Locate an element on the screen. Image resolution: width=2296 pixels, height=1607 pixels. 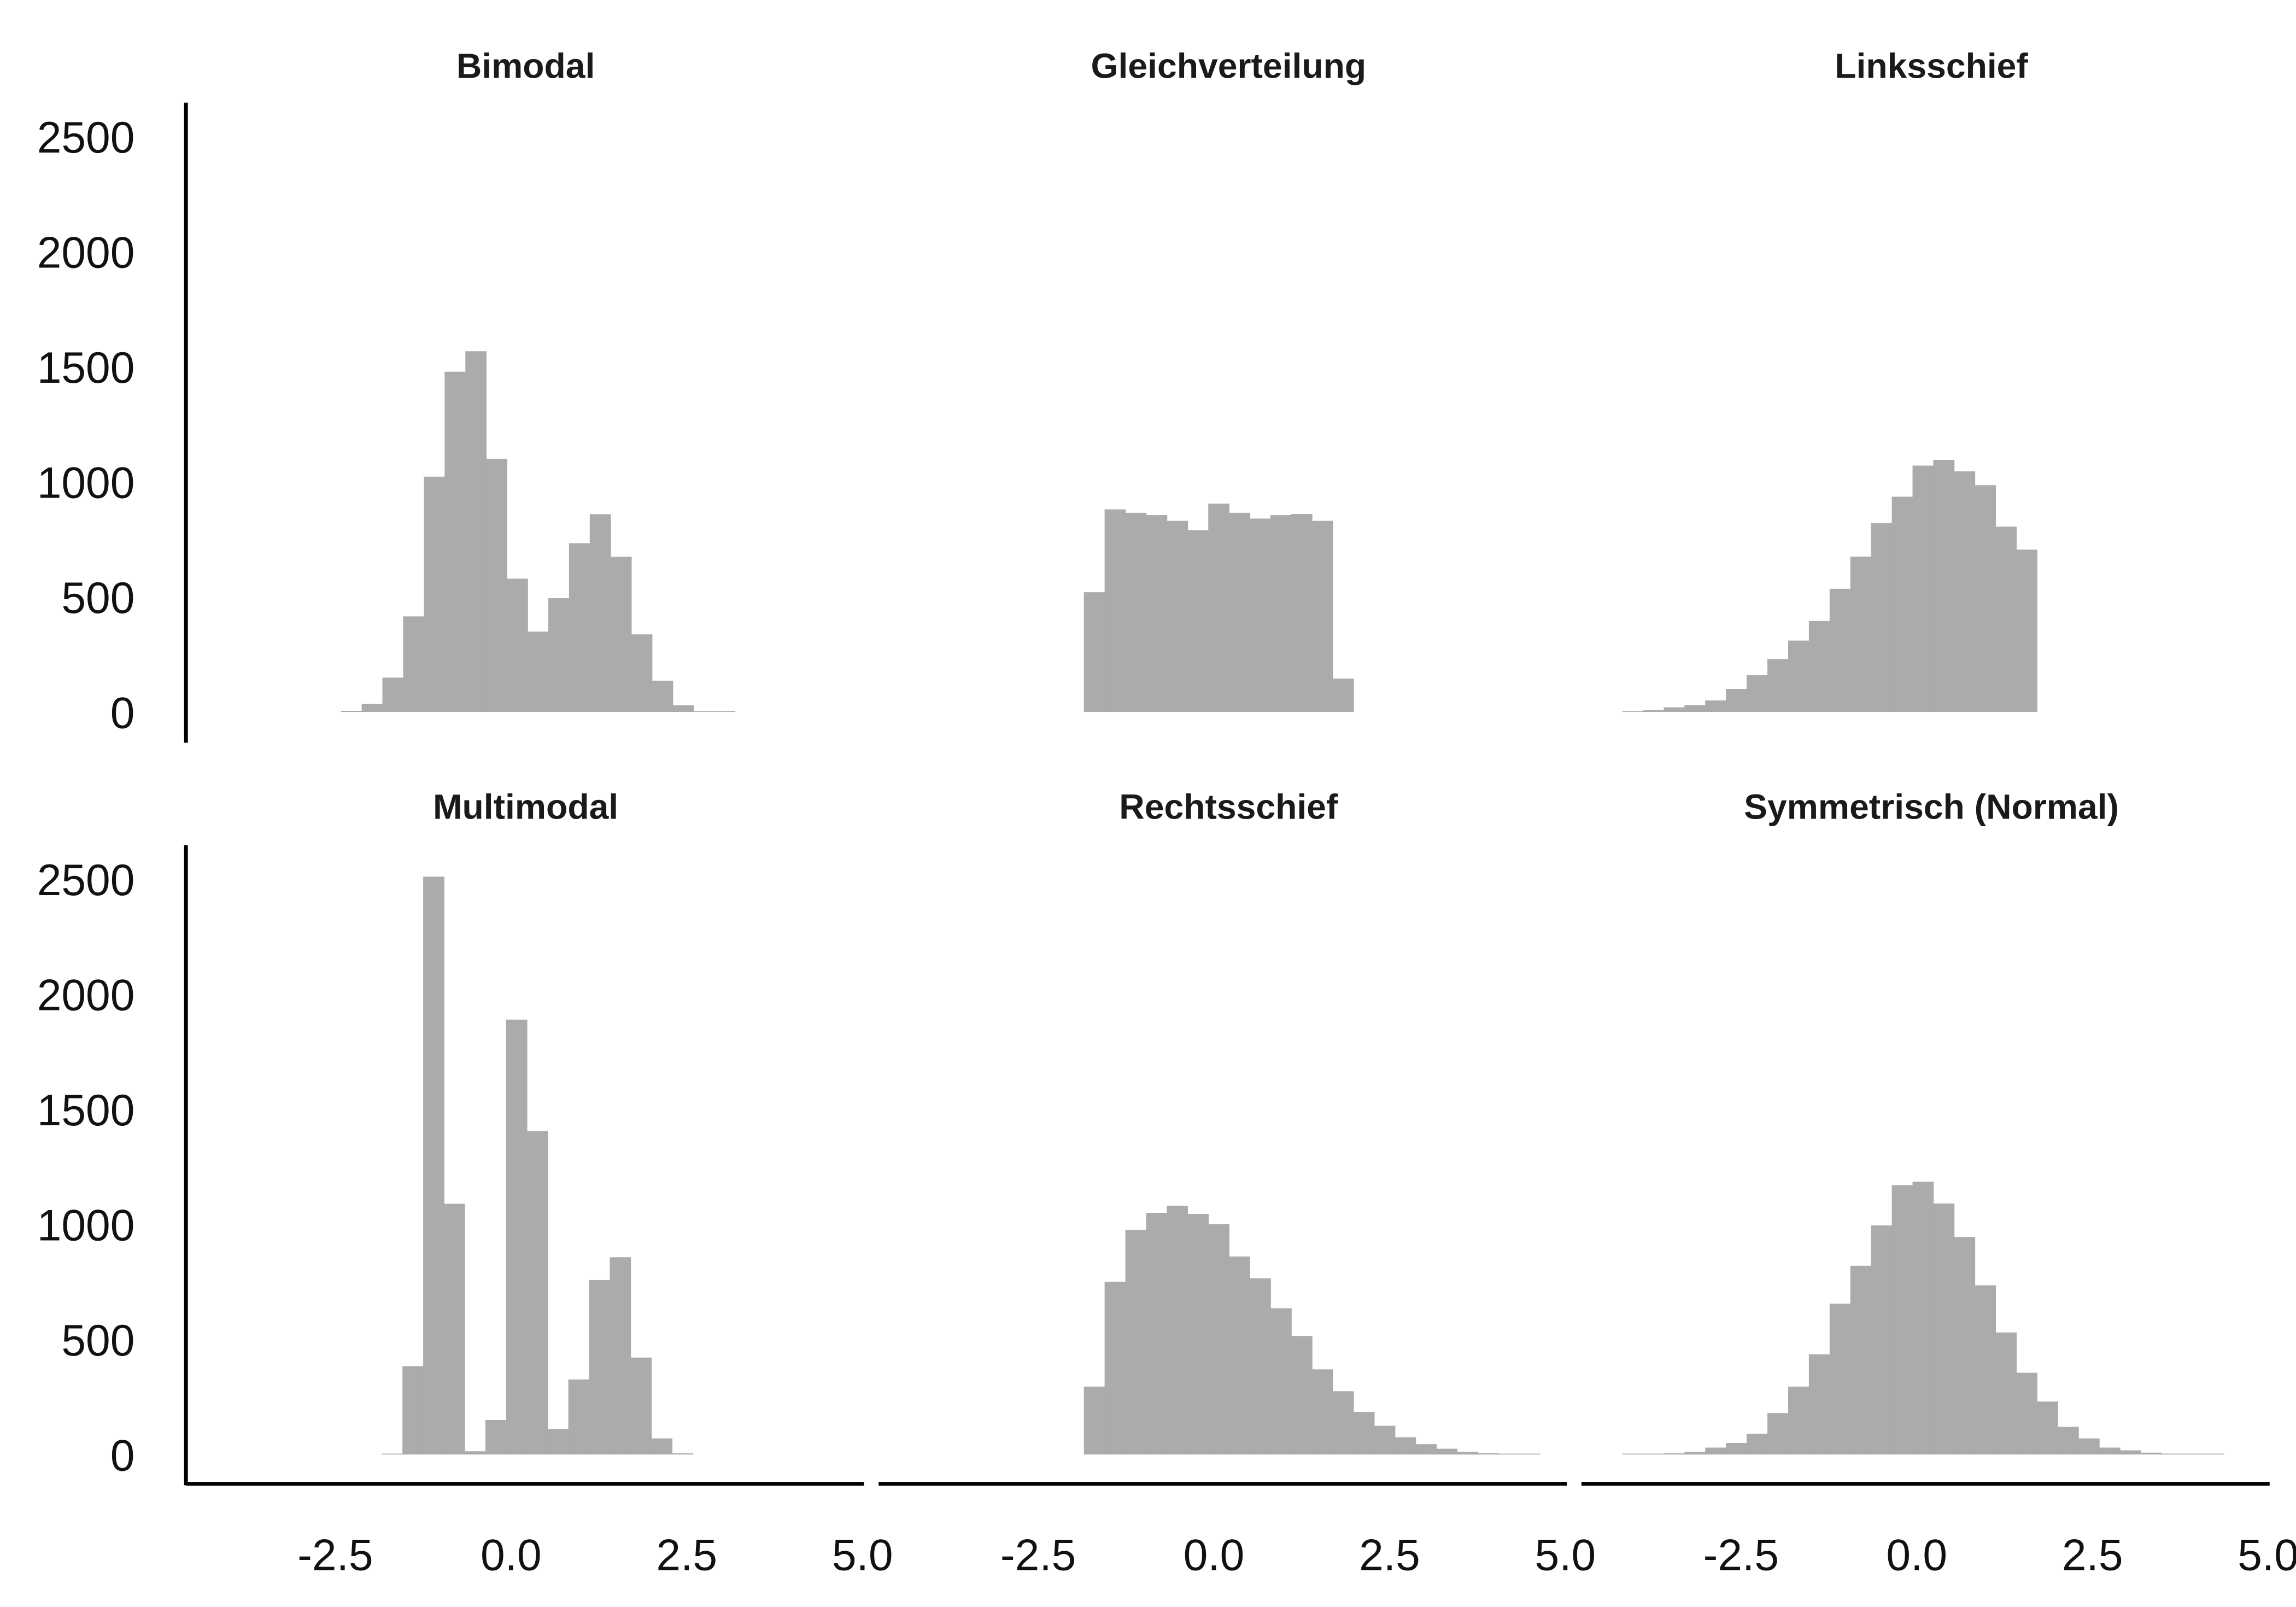
y-tick-label: 500 is located at coordinates (97, 599).